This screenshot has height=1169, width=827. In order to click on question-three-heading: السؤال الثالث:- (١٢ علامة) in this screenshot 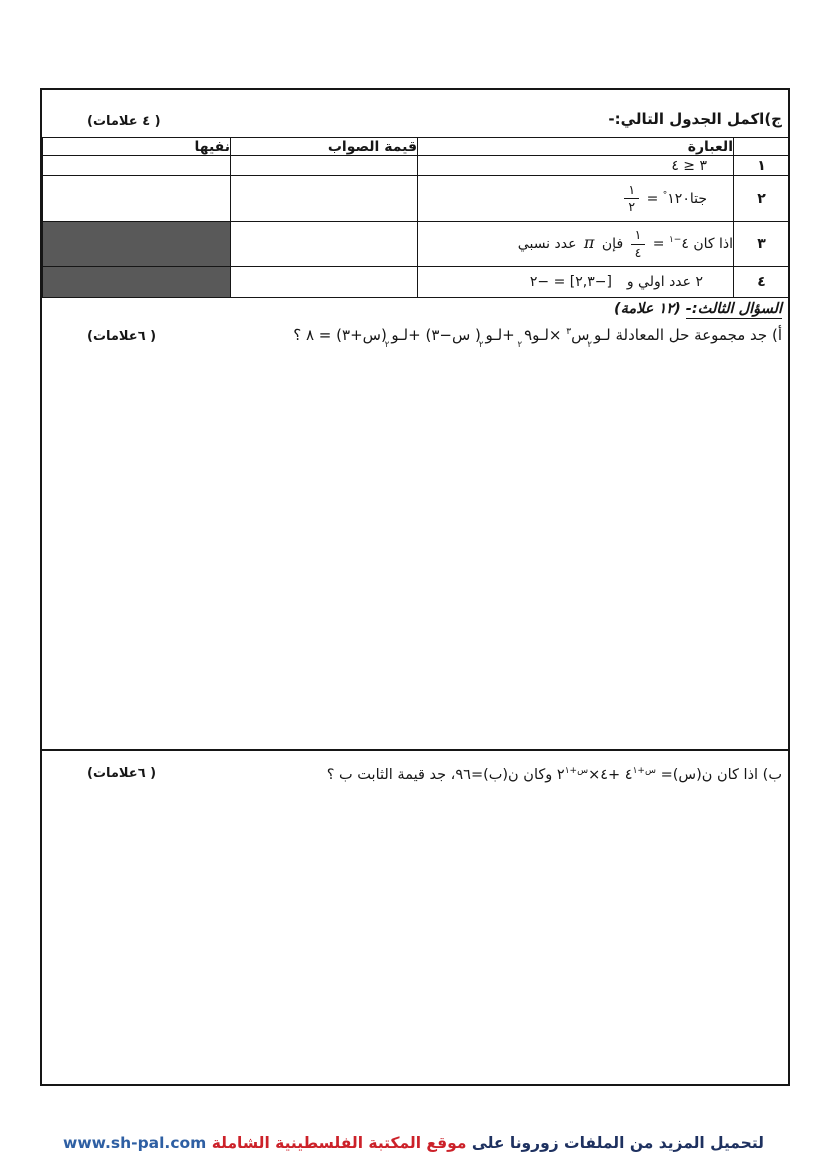, I will do `click(697, 310)`.